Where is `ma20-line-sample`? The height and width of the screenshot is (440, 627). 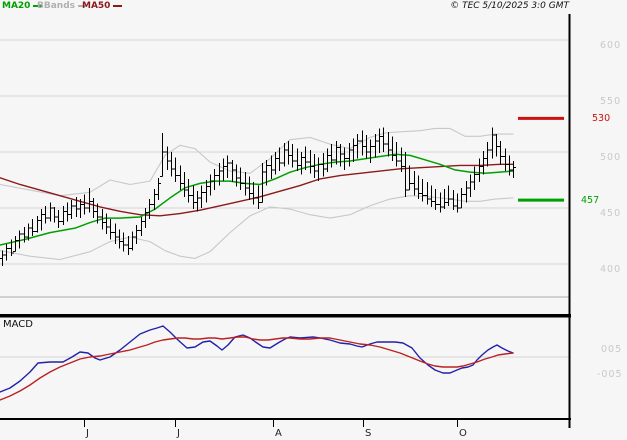
ma20-line-sample is located at coordinates (38, 5).